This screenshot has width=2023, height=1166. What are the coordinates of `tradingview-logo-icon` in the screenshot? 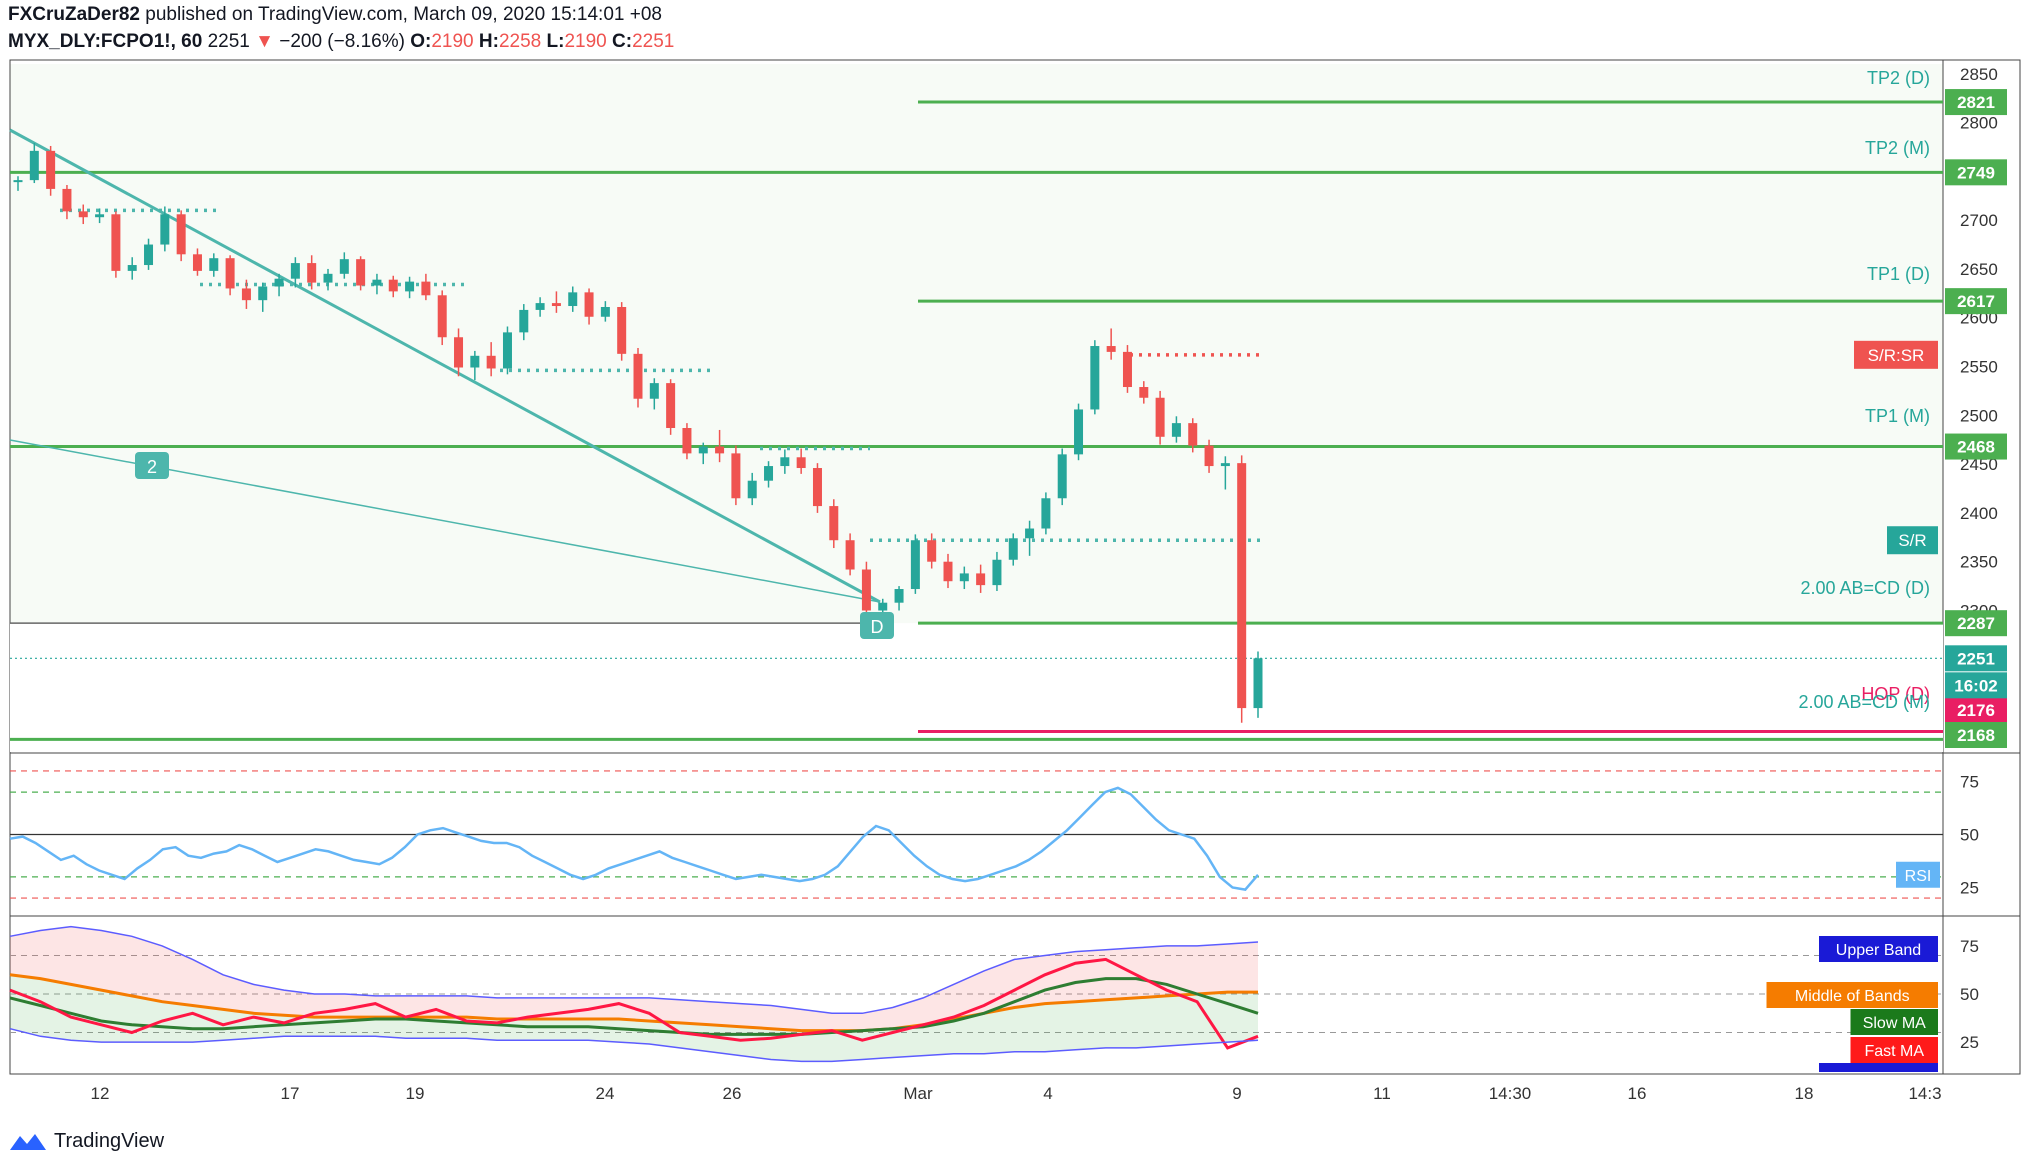 It's located at (28, 1142).